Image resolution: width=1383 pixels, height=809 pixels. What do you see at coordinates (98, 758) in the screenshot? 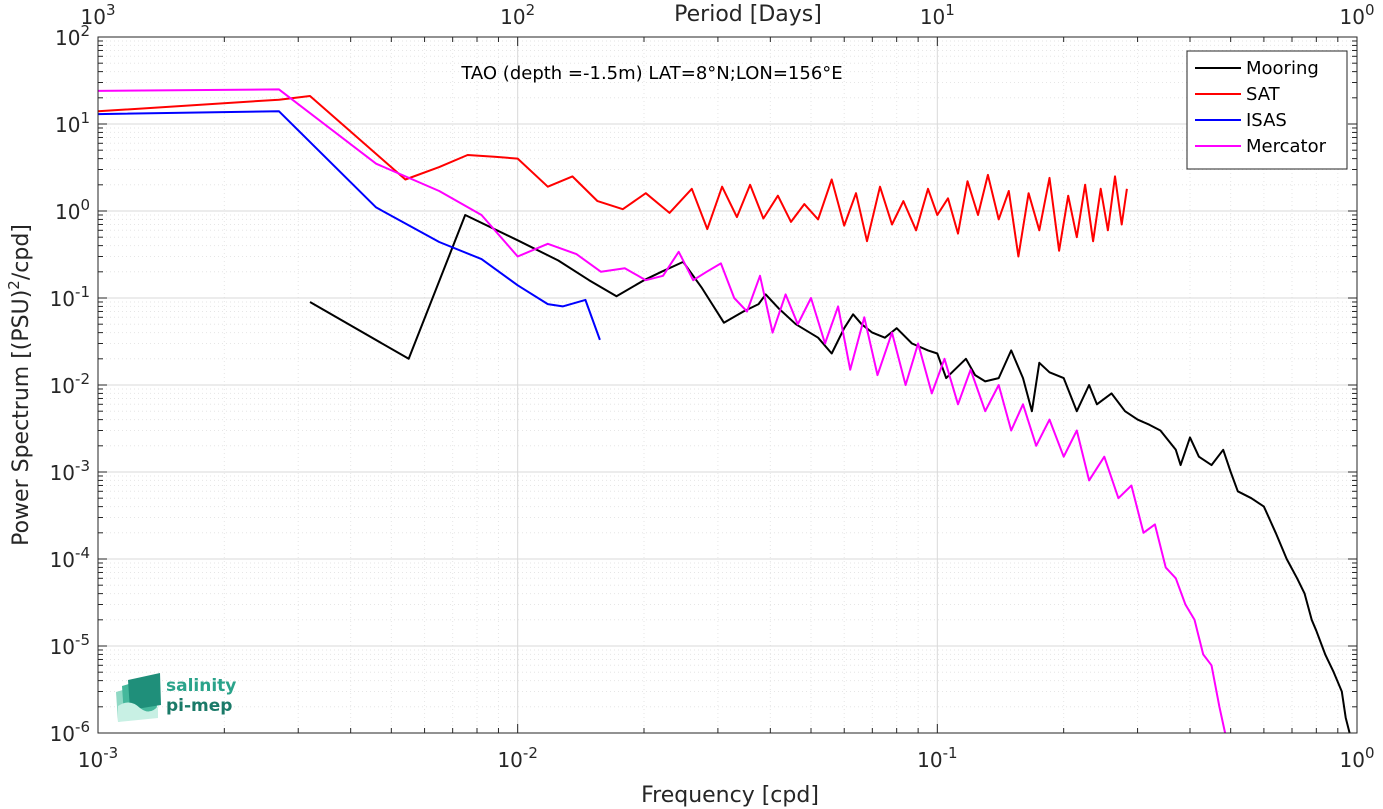
I see `x-tick-label: 10⁻³` at bounding box center [98, 758].